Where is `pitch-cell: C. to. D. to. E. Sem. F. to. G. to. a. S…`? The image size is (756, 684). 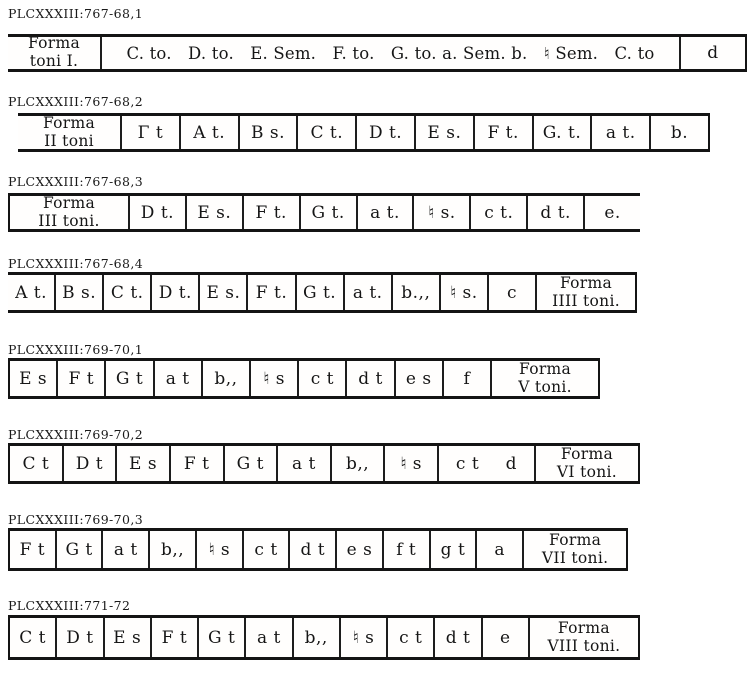 pitch-cell: C. to. D. to. E. Sem. F. to. G. to. a. S… is located at coordinates (389, 53).